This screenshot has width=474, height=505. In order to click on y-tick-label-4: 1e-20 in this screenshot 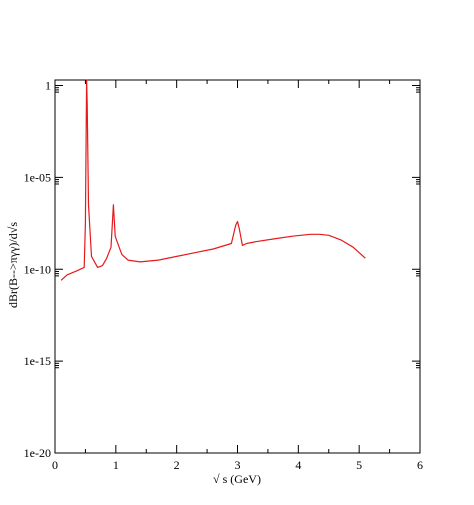, I will do `click(37, 453)`.